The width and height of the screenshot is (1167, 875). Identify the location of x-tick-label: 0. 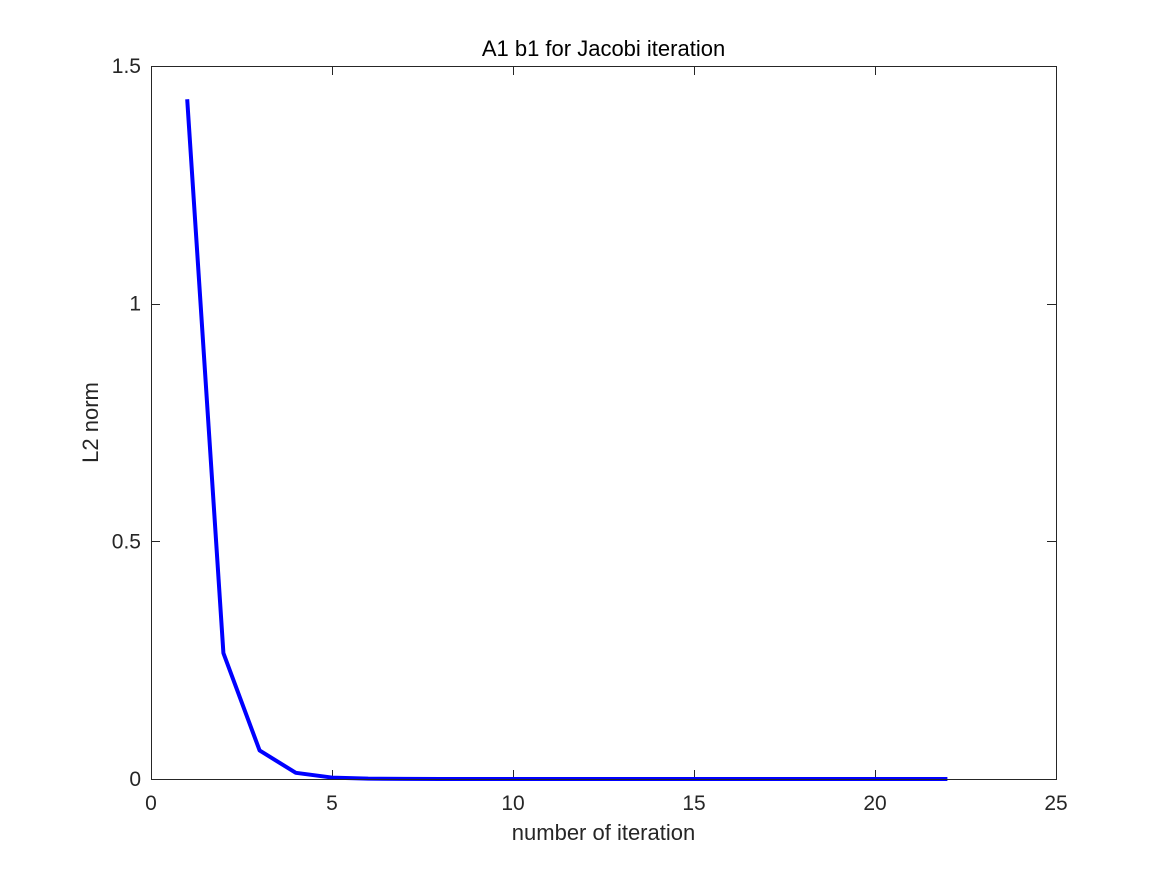
(151, 803).